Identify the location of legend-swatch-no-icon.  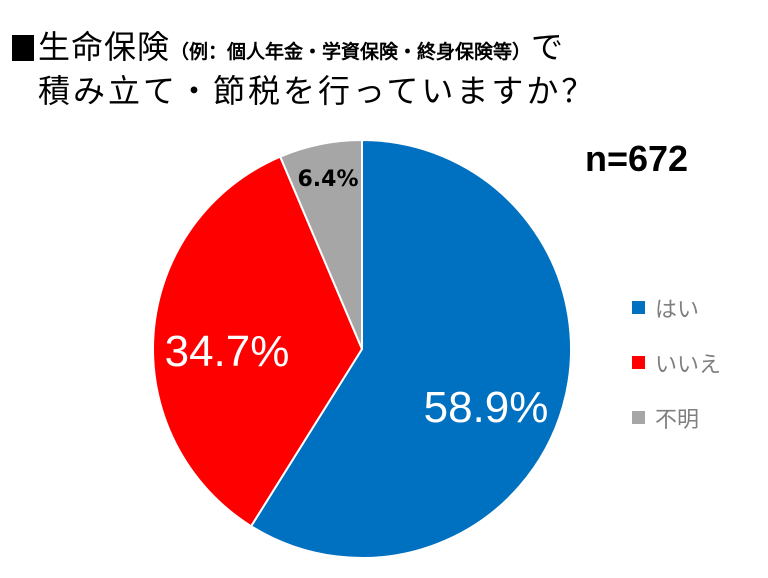
(638, 362).